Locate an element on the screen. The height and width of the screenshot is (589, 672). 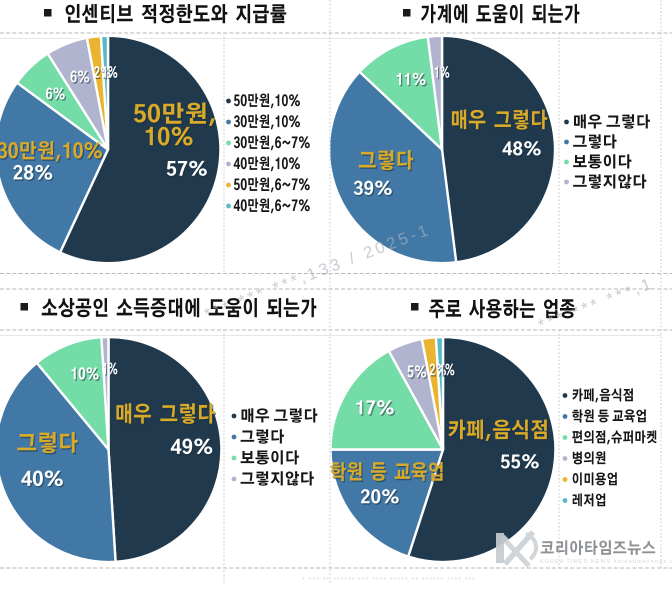
svg-text:KOREA TIMES NEWS koreatimesne: KOREA TIMES NEWS koreatimesnews.com is located at coordinates (606, 562).